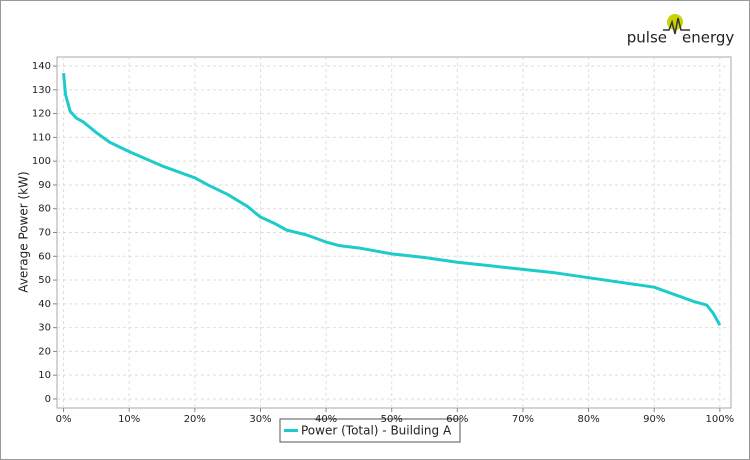 Image resolution: width=750 pixels, height=460 pixels. I want to click on y-axis-label: Average Power (kW), so click(24, 231).